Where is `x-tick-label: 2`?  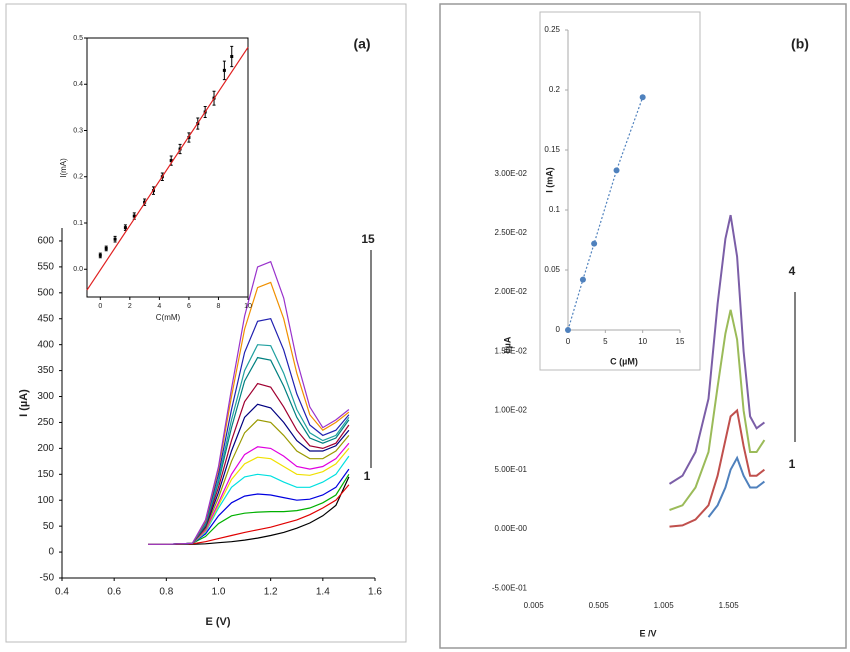 x-tick-label: 2 is located at coordinates (130, 306).